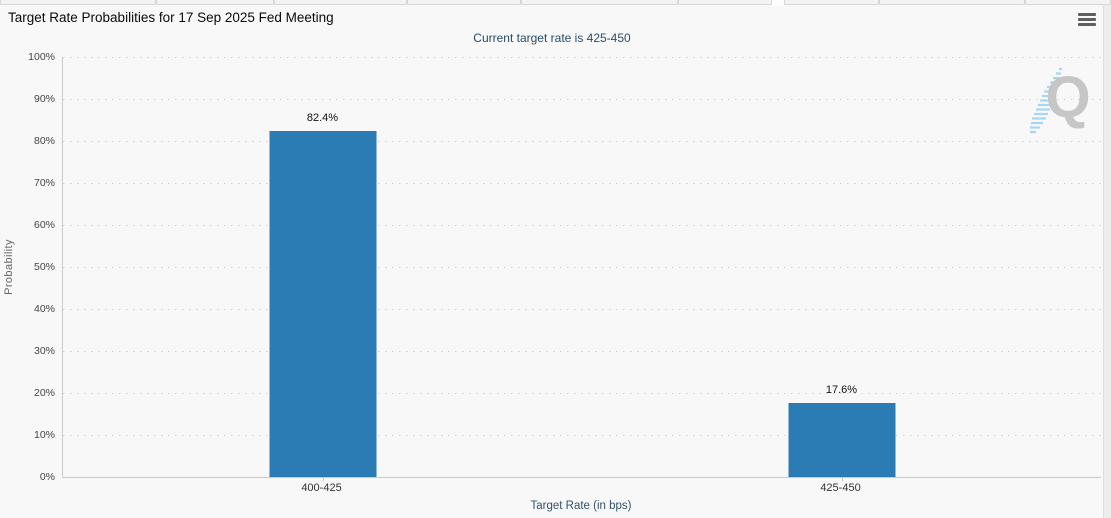 The height and width of the screenshot is (518, 1111). I want to click on active-tab-gap, so click(778, 3).